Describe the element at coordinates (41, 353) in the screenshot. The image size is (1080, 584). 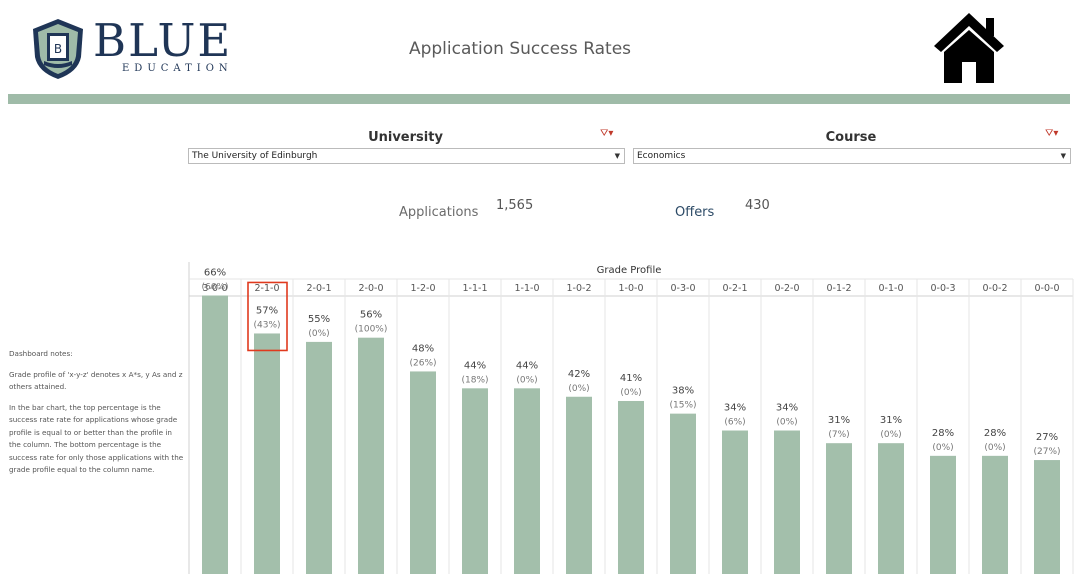
I see `notes-heading: Dashboard notes:` at that location.